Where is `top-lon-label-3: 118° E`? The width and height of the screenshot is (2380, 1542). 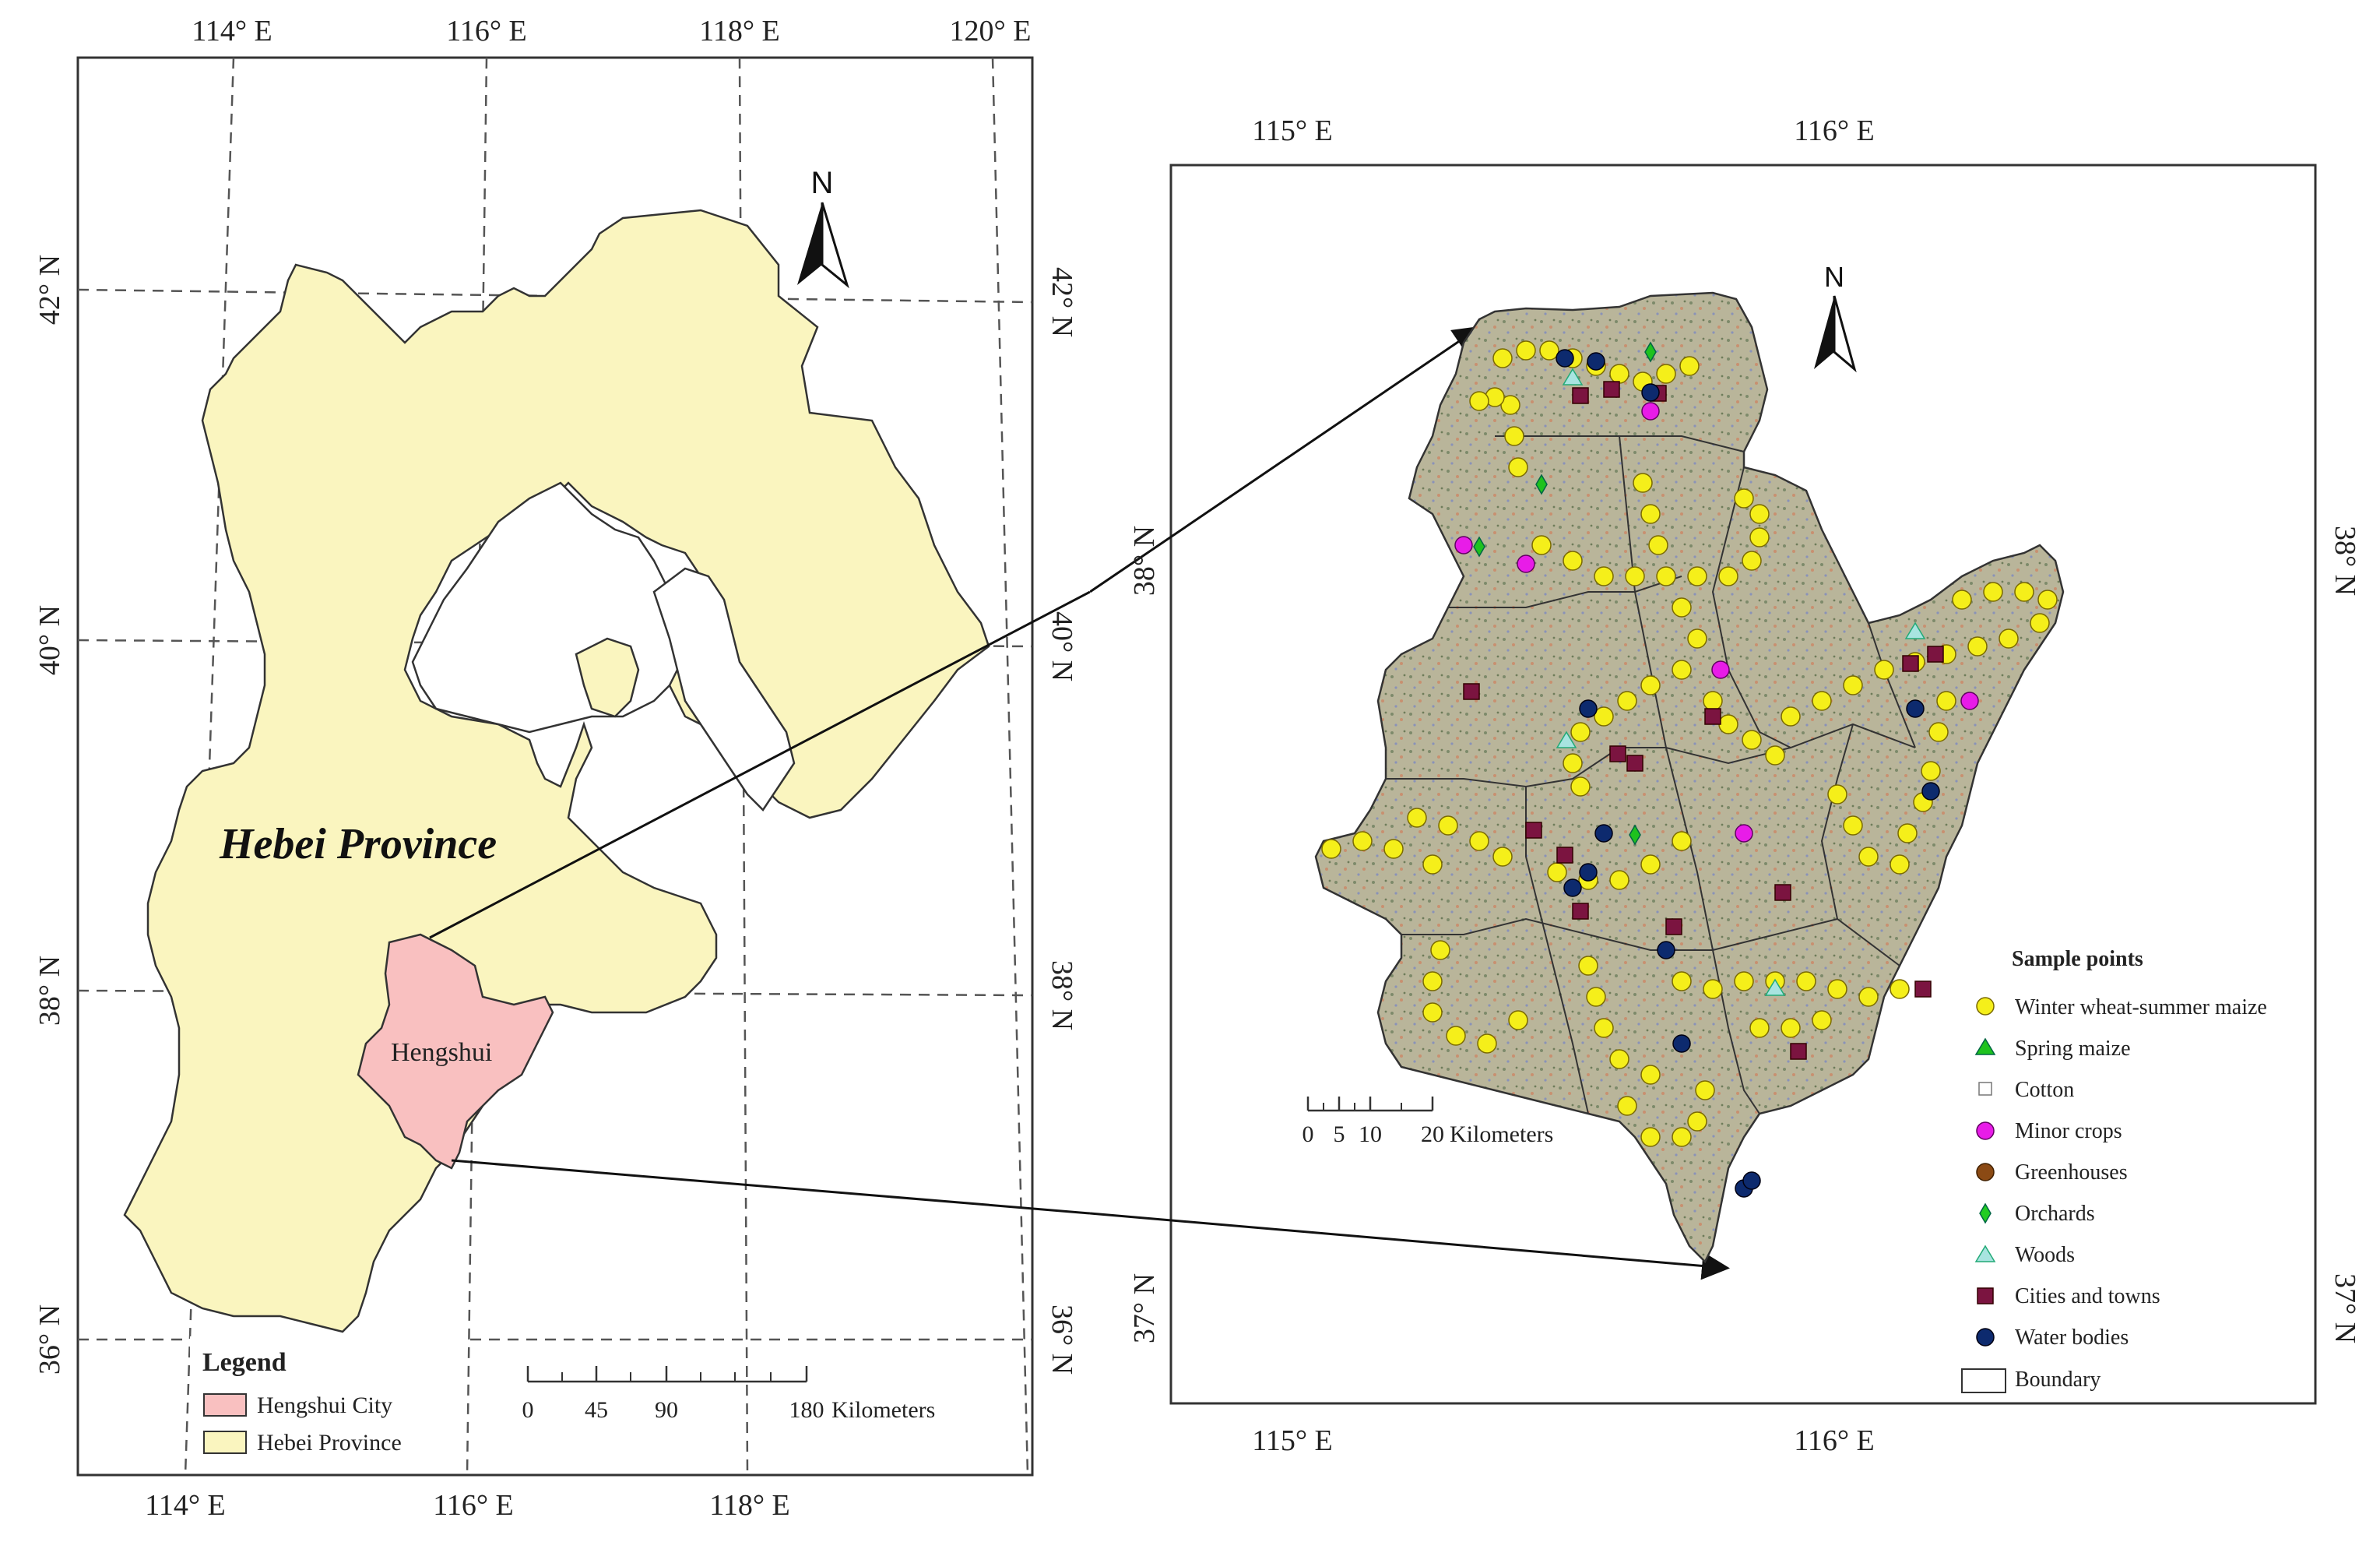 top-lon-label-3: 118° E is located at coordinates (739, 32).